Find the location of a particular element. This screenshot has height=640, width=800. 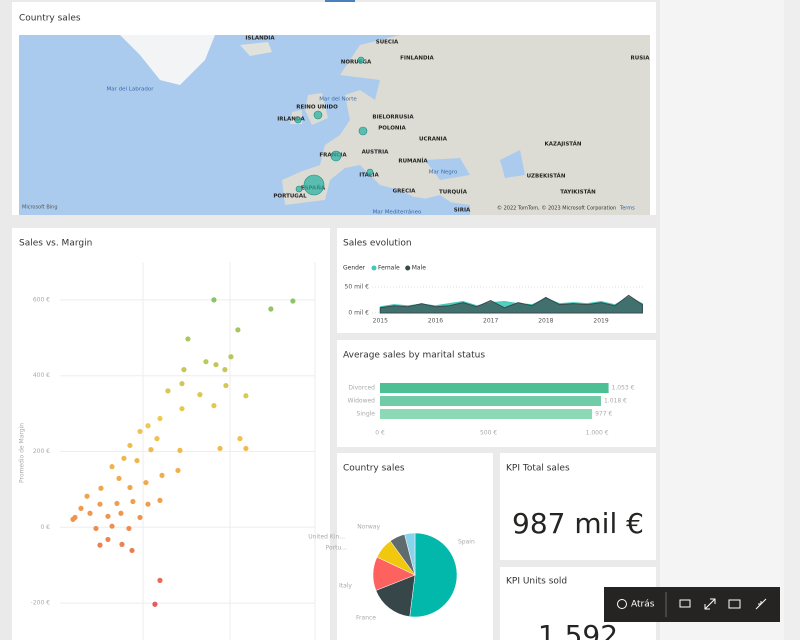

map-label: BIELORRUSIA is located at coordinates (393, 118).